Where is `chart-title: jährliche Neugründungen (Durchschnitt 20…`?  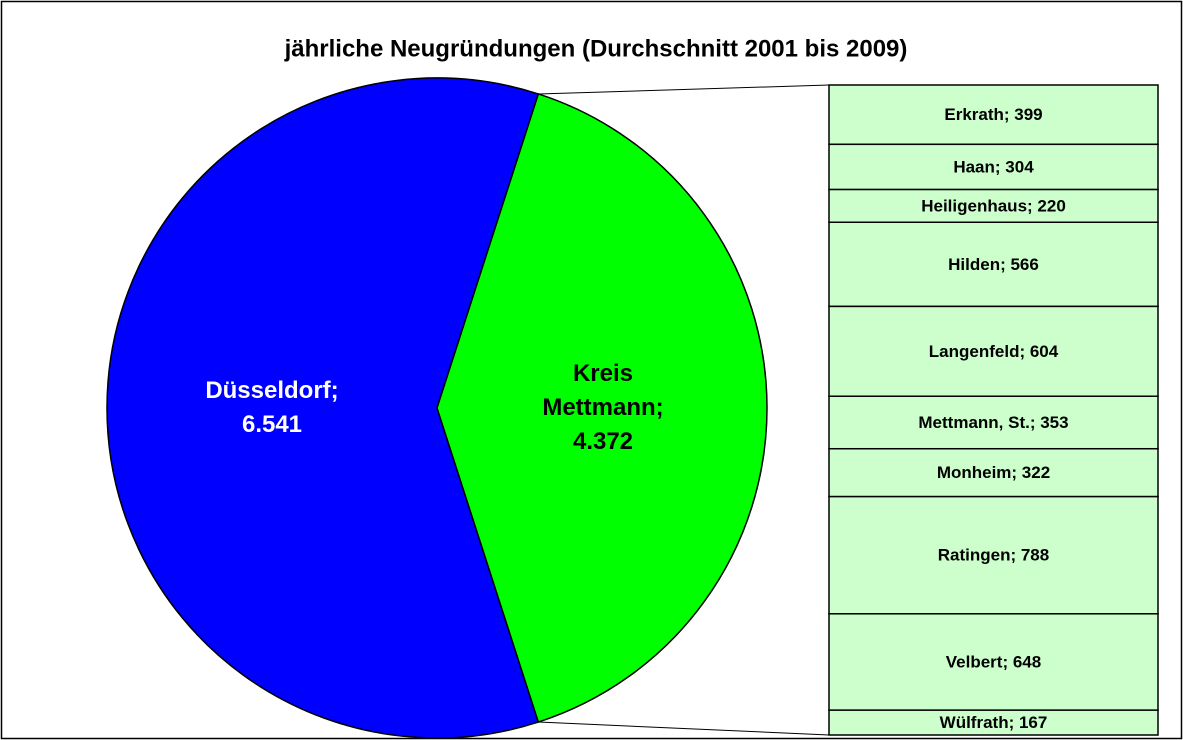 chart-title: jährliche Neugründungen (Durchschnitt 20… is located at coordinates (596, 48).